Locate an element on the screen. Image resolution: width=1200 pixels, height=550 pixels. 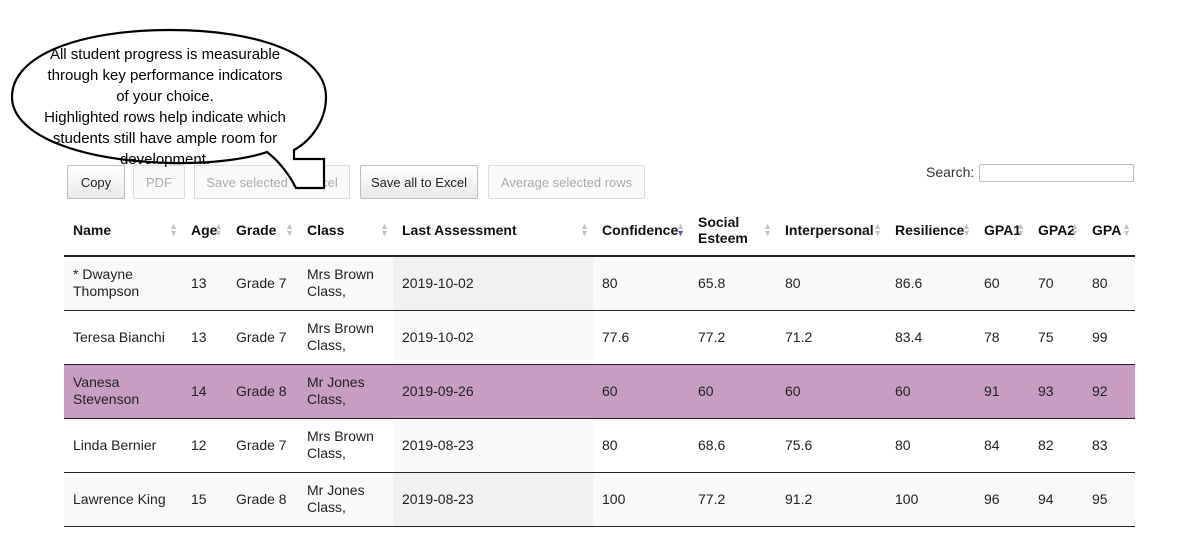
column-header-grade: Grade ▲ ▼ is located at coordinates (262, 231).